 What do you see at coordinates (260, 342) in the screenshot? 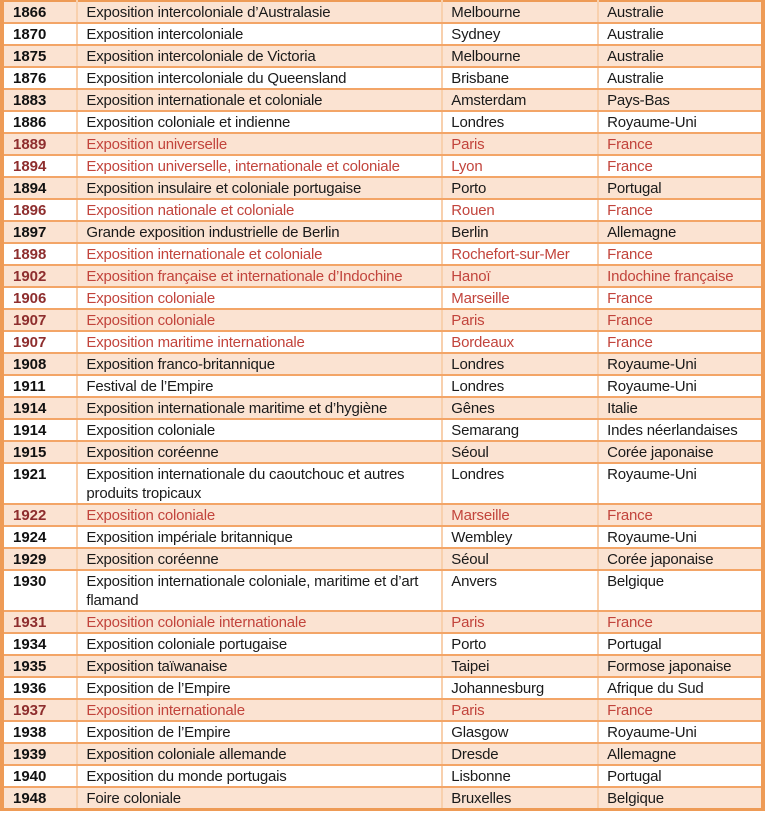
I see `name-cell: Exposition maritime internationale` at bounding box center [260, 342].